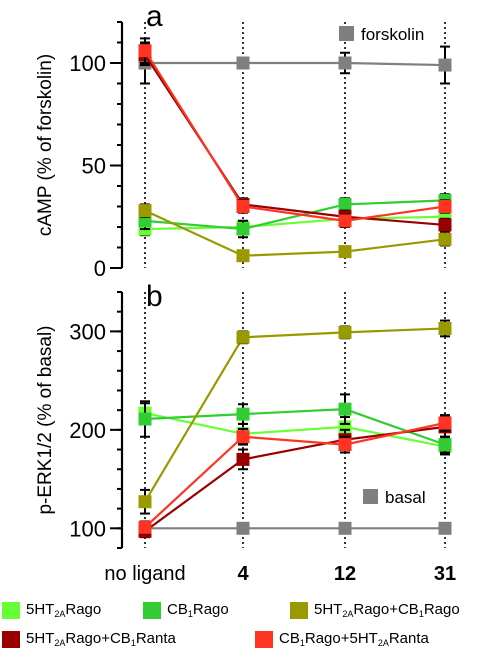 The width and height of the screenshot is (493, 652). Describe the element at coordinates (198, 610) in the screenshot. I see `legend-label: CB1Rago` at that location.